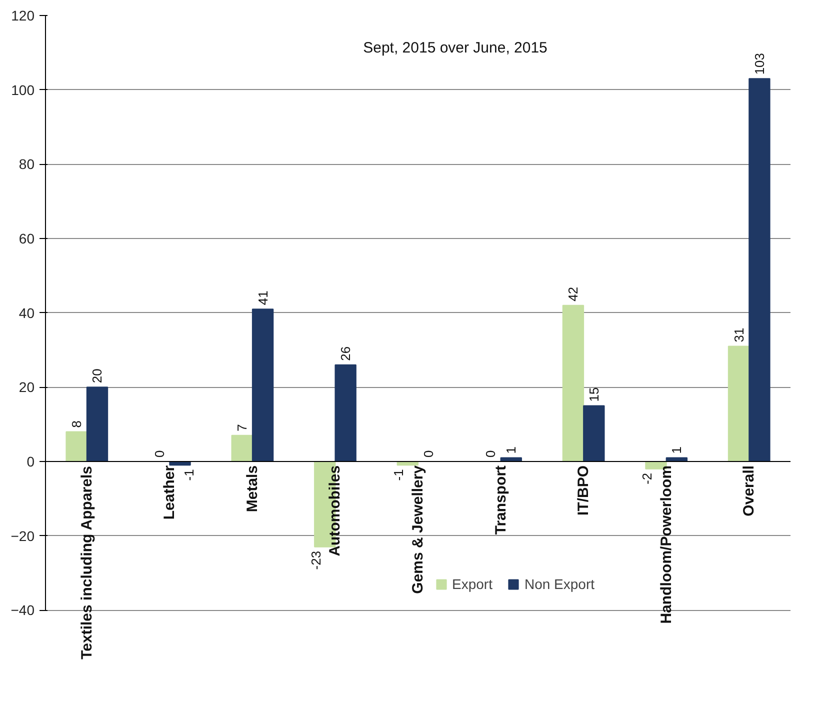 This screenshot has width=818, height=701. I want to click on y-tick-label: 80, so click(26, 164).